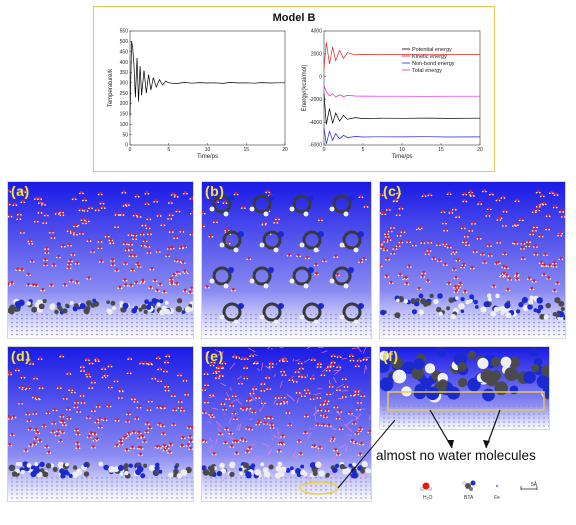 Image resolution: width=576 pixels, height=525 pixels. Describe the element at coordinates (478, 485) in the screenshot. I see `molecule-key` at that location.